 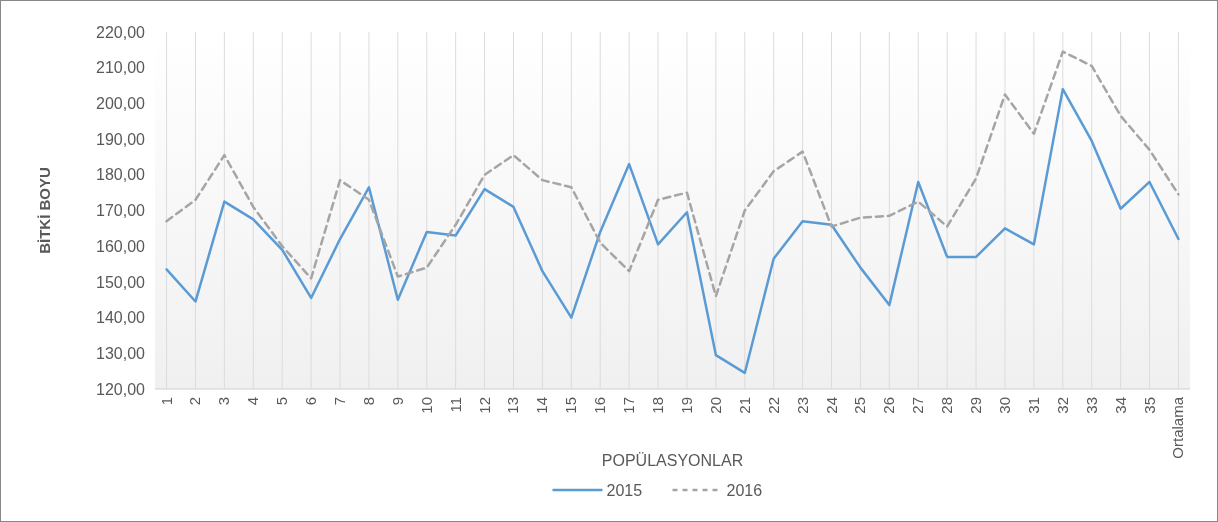 What do you see at coordinates (629, 405) in the screenshot?
I see `x-tick-label: 17` at bounding box center [629, 405].